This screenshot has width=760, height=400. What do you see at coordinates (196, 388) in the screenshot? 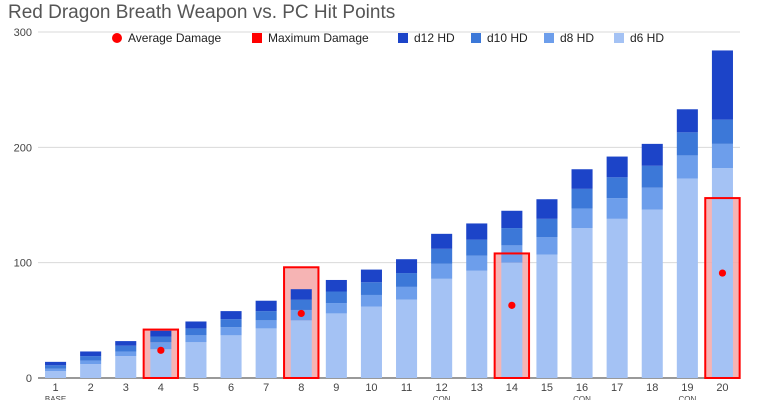
I see `x-tick-label: 5` at bounding box center [196, 388].